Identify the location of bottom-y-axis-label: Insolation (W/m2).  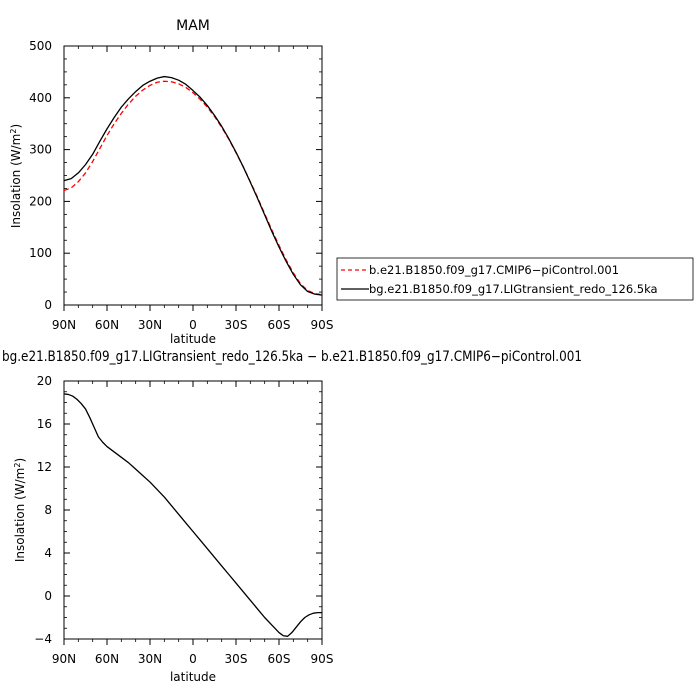
(20, 510).